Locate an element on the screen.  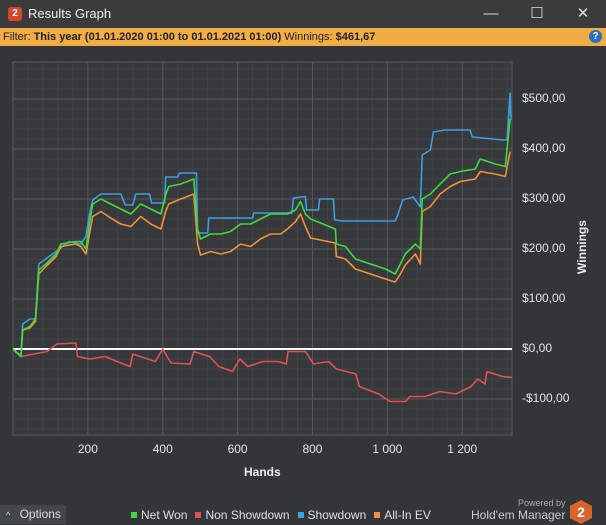
app-logo-icon: 2 is located at coordinates (15, 14).